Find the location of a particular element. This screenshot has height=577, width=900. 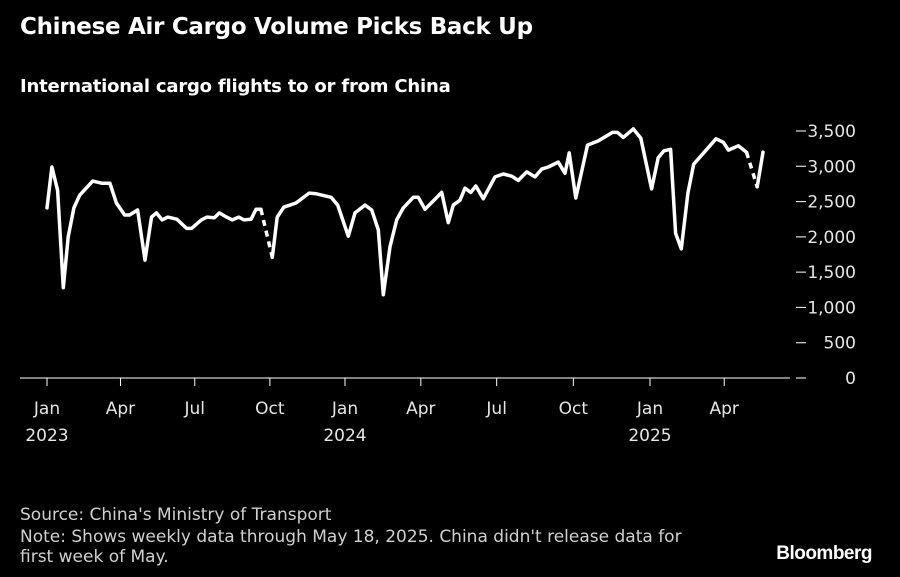

y-tick-label: 2,500 is located at coordinates (831, 203).